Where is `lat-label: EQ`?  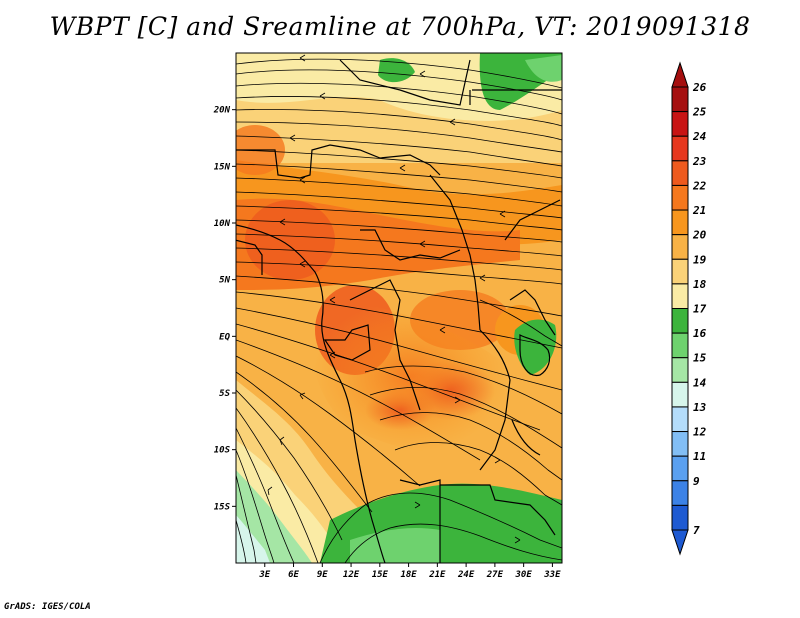
lat-label: EQ is located at coordinates (224, 337).